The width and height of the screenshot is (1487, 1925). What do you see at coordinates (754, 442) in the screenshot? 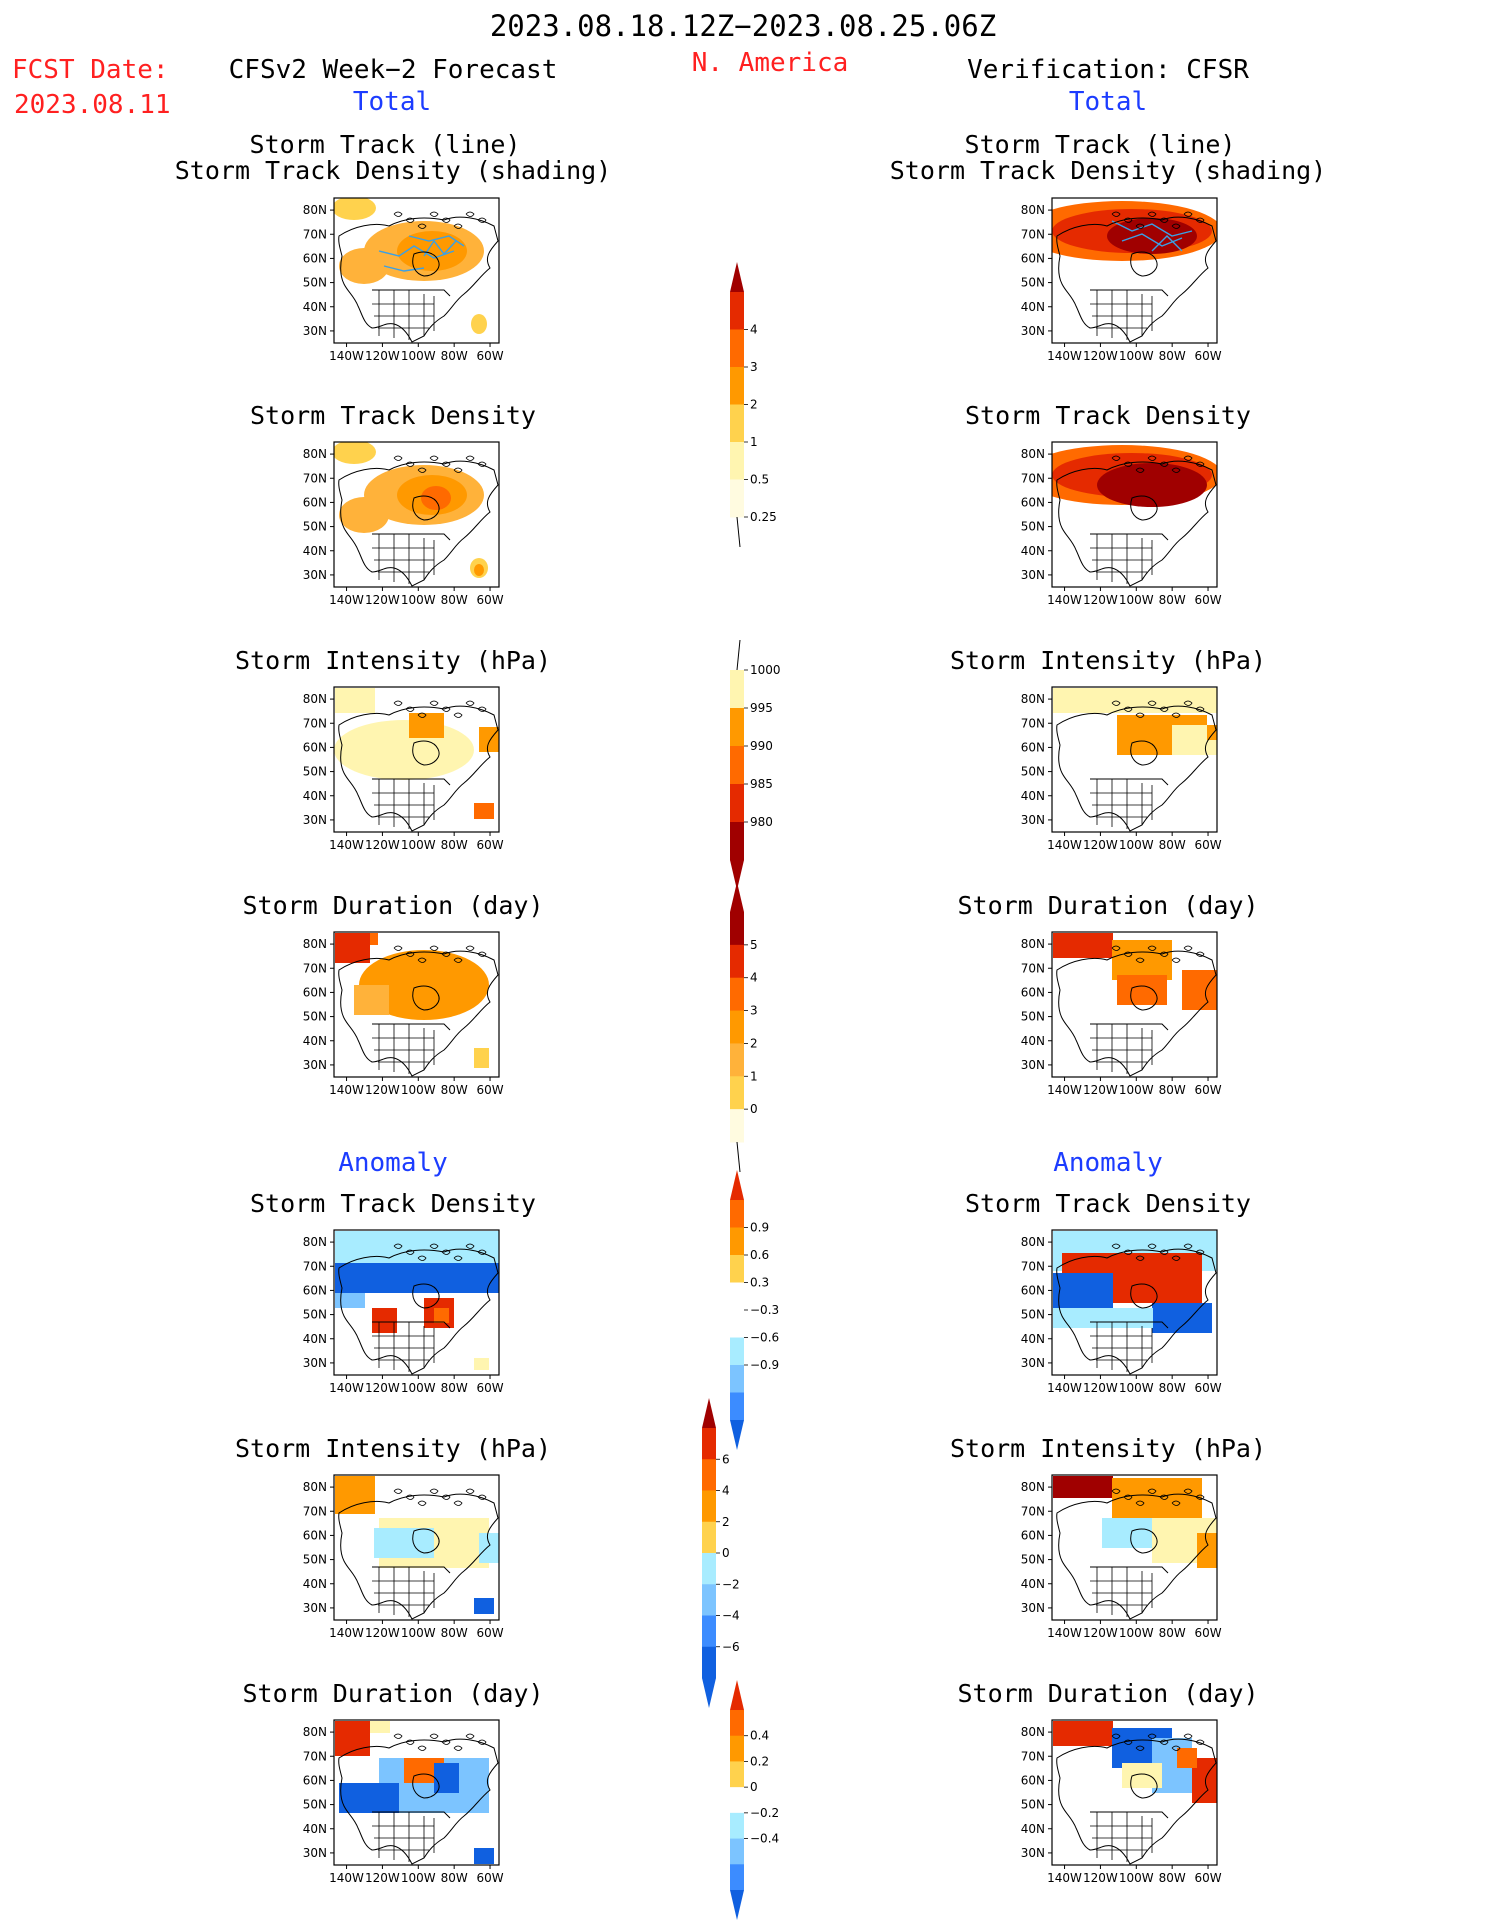
I see `colorbar-label: 1` at bounding box center [754, 442].